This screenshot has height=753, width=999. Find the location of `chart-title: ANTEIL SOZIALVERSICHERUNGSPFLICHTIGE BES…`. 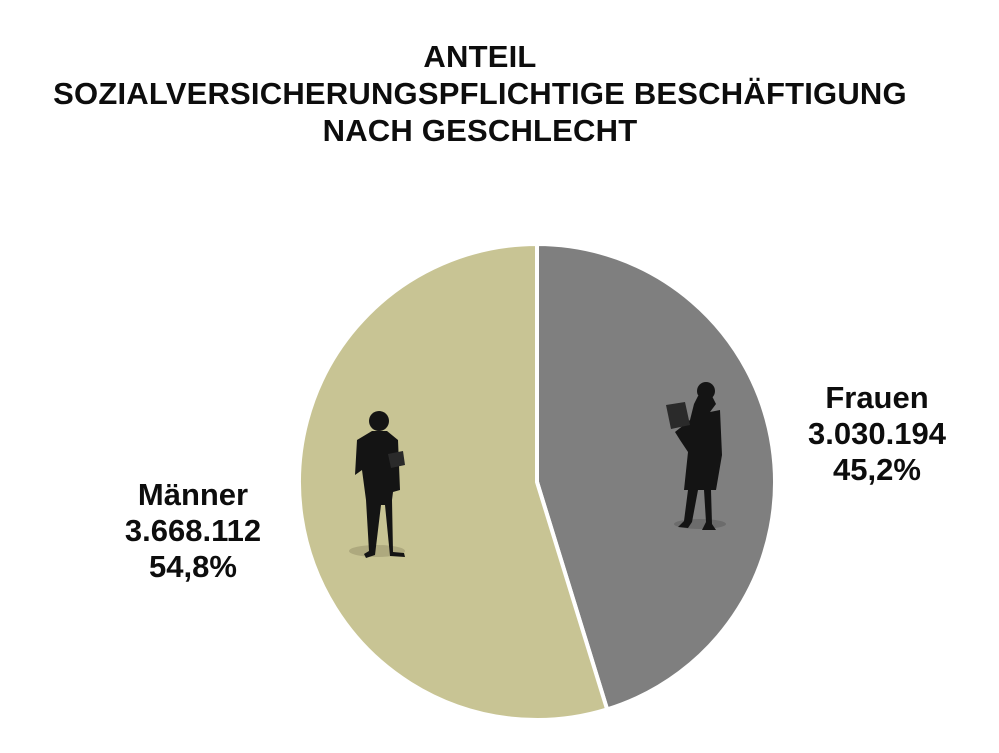

chart-title: ANTEIL SOZIALVERSICHERUNGSPFLICHTIGE BES… is located at coordinates (480, 93).